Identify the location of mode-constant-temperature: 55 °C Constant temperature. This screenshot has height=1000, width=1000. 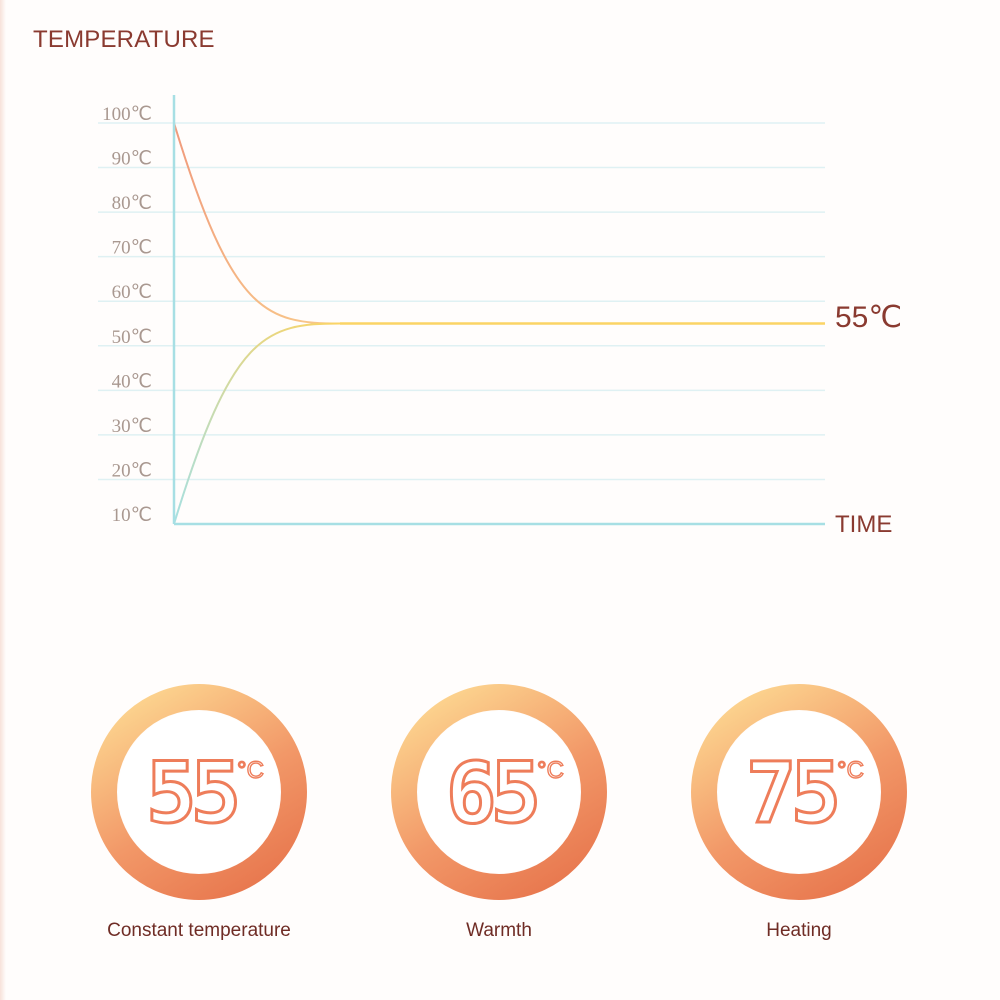
(199, 822).